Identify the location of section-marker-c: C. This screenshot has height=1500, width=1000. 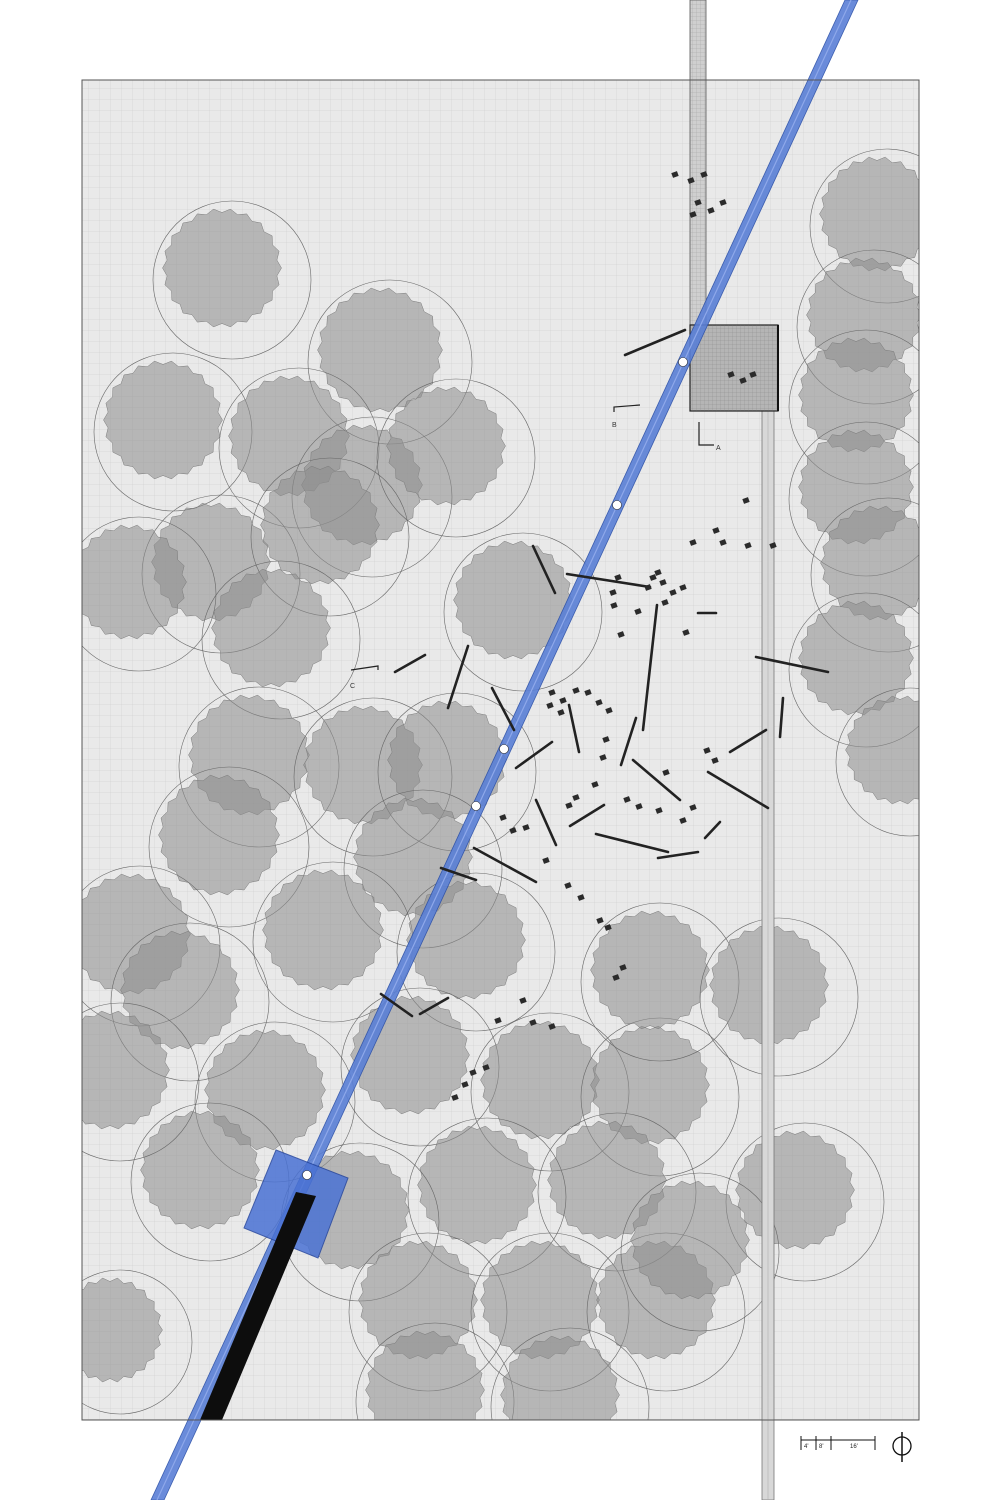
(364, 677).